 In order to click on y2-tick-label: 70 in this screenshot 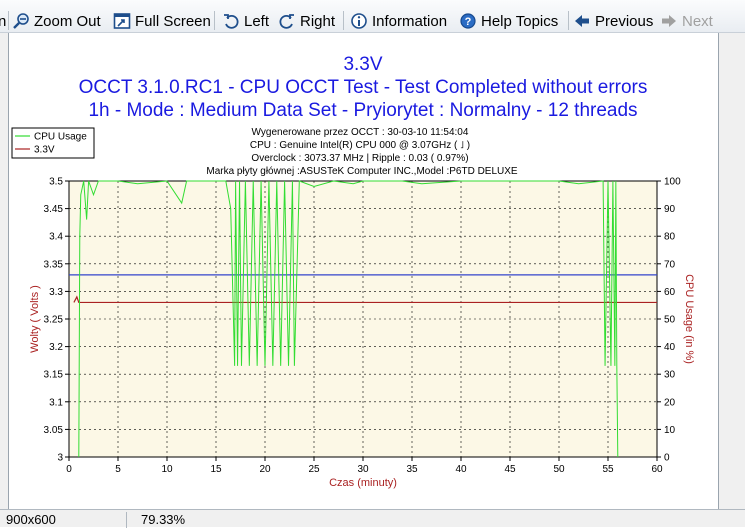, I will do `click(670, 264)`.